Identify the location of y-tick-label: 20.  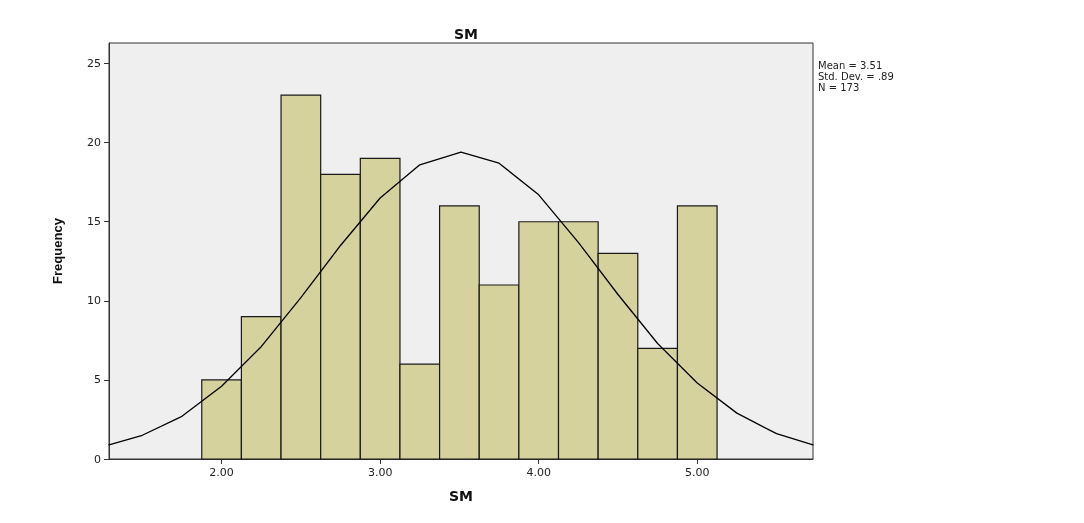
(94, 143).